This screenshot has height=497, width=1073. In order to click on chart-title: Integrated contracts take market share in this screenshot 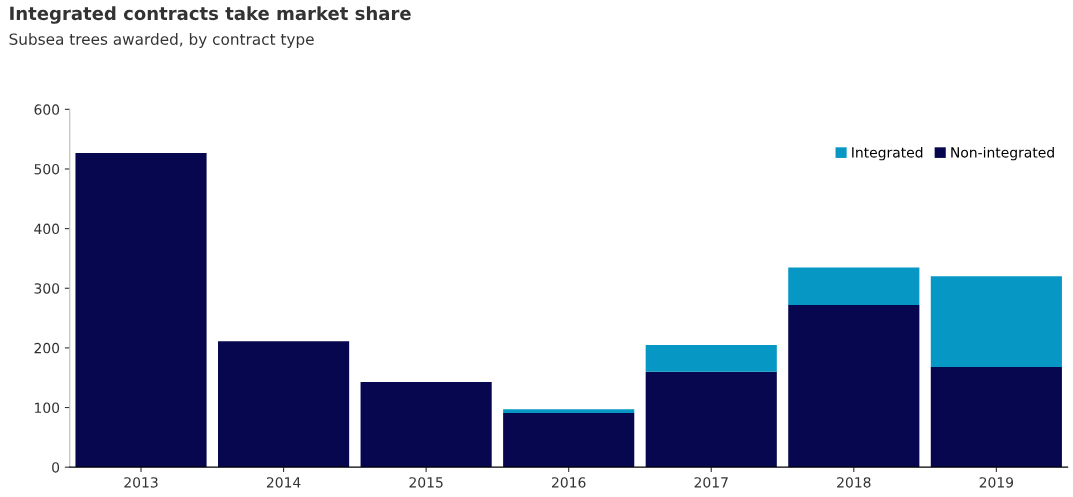, I will do `click(210, 15)`.